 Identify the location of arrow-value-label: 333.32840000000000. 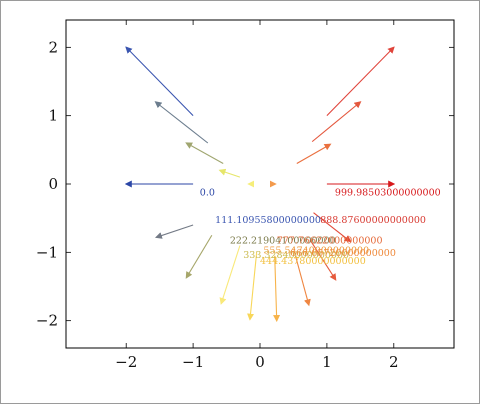
(296, 255).